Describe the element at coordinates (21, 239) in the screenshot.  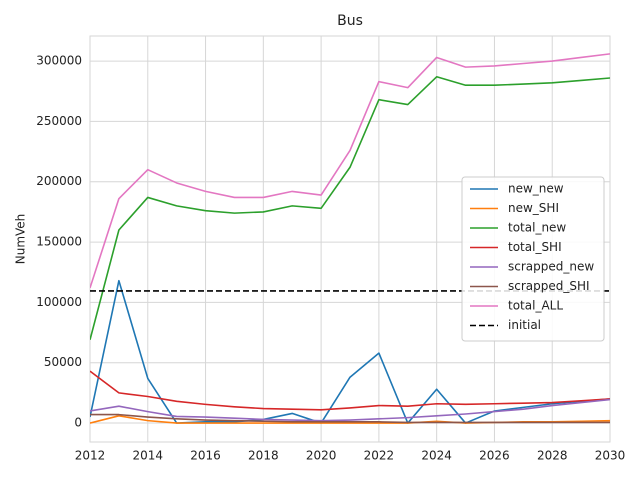
I see `y-axis-label: NumVeh` at that location.